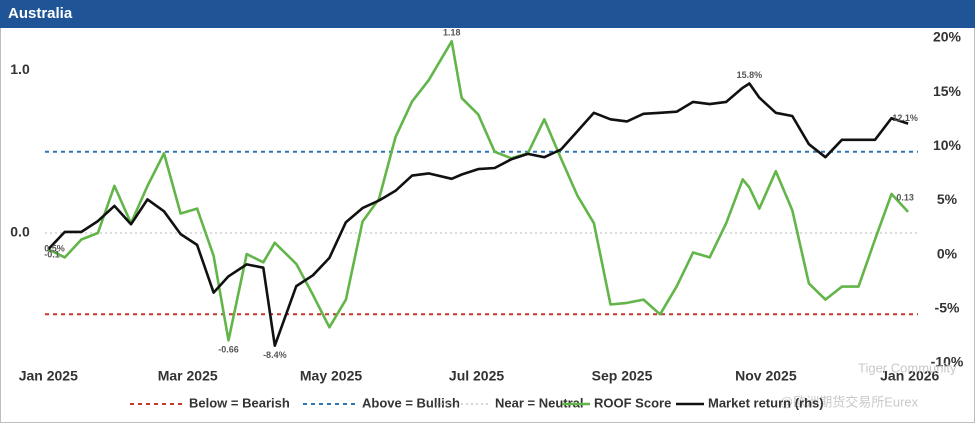 This screenshot has height=423, width=975. Describe the element at coordinates (905, 118) in the screenshot. I see `data-label: 12.1%` at that location.